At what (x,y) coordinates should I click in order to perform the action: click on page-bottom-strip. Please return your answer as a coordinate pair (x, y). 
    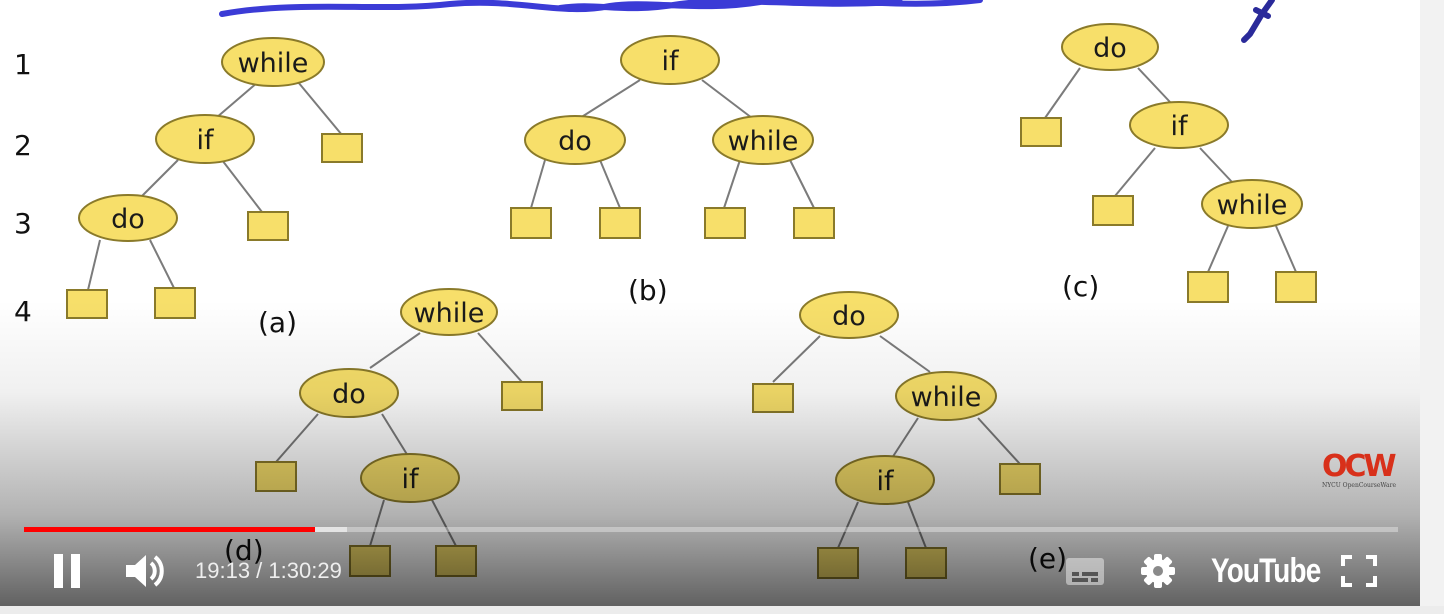
    Looking at the image, I should click on (722, 610).